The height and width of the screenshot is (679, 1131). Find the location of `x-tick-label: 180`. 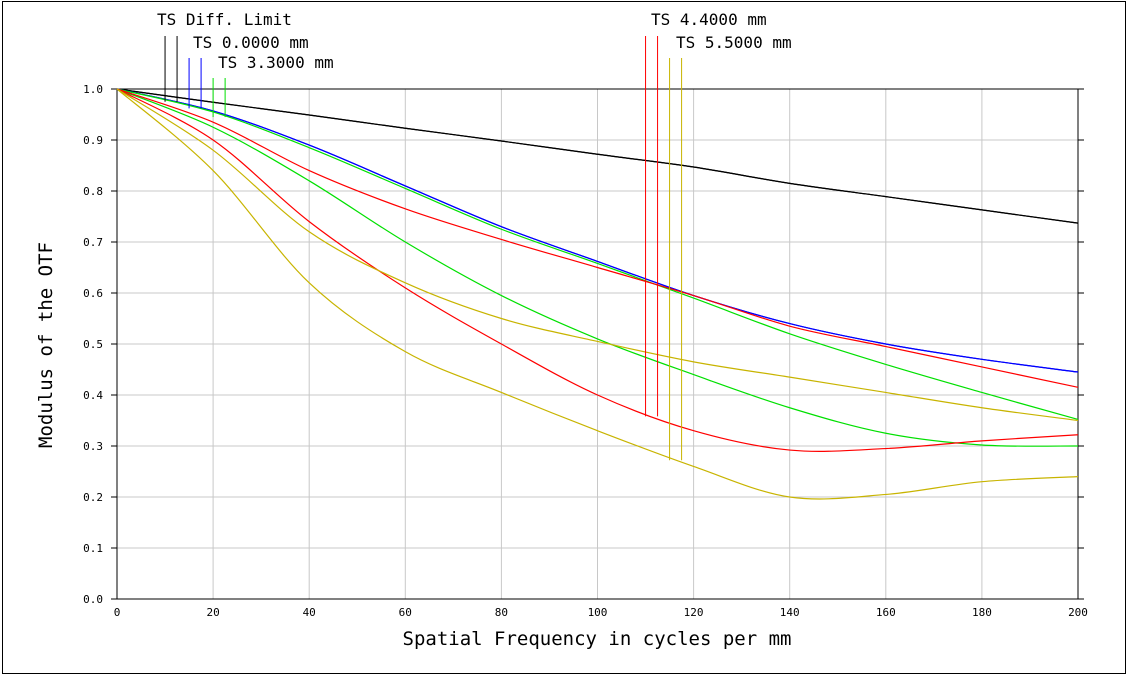

x-tick-label: 180 is located at coordinates (982, 612).